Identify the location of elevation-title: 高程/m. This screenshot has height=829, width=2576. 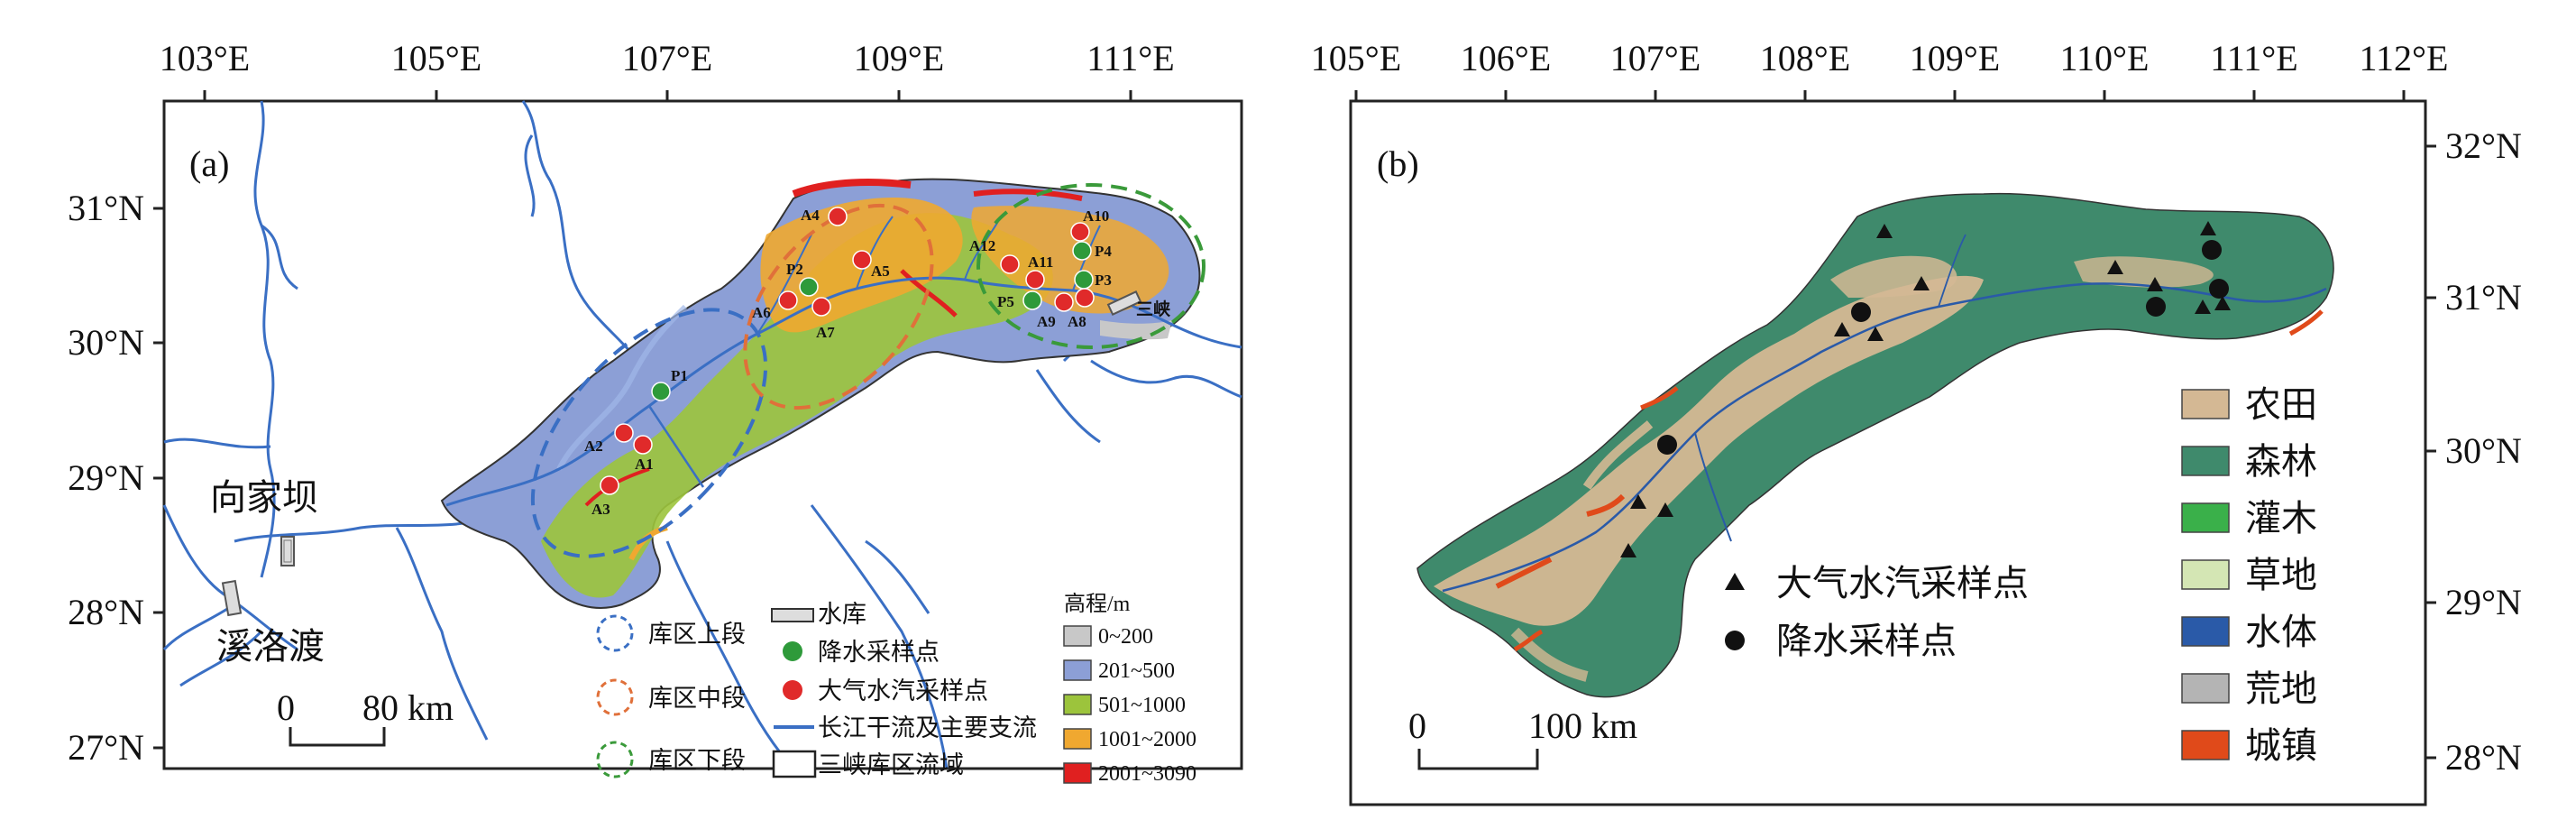
(1097, 604).